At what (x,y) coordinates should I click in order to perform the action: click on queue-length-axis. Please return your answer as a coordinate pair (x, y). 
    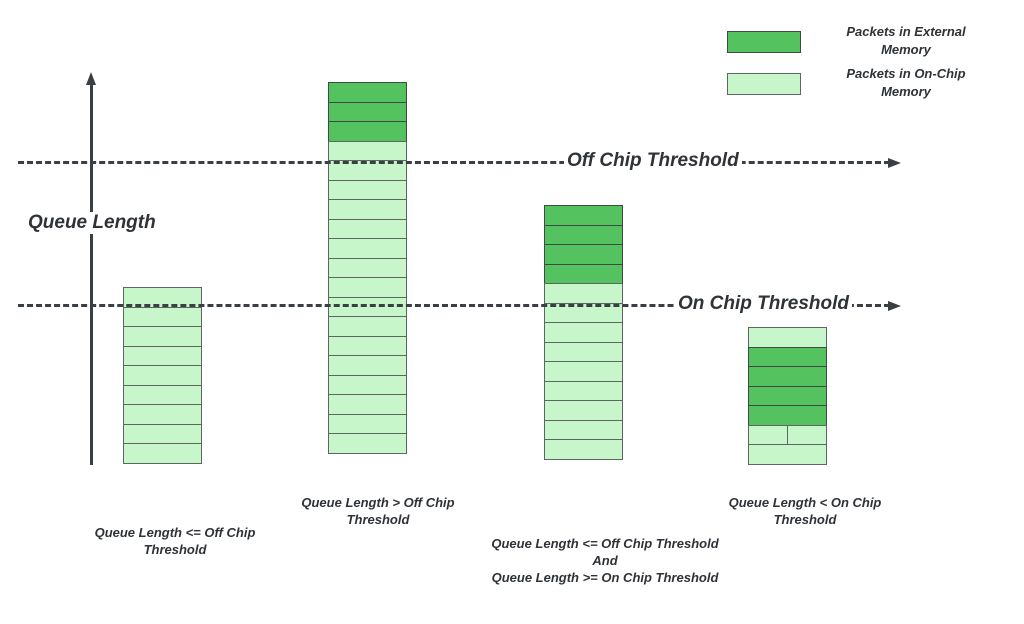
    Looking at the image, I should click on (91, 274).